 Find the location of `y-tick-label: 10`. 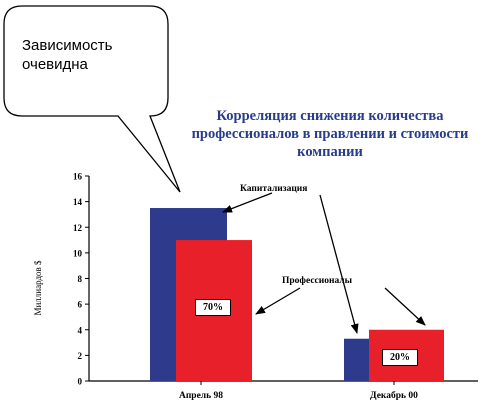

y-tick-label: 10 is located at coordinates (78, 253).